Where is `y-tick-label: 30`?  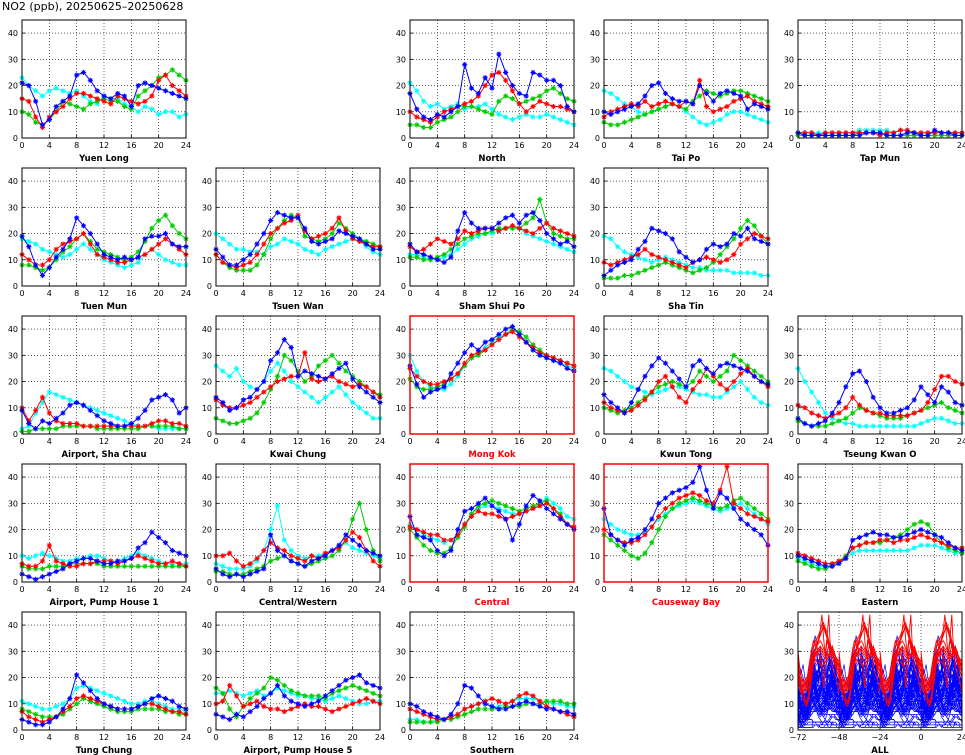
y-tick-label: 30 is located at coordinates (789, 59).